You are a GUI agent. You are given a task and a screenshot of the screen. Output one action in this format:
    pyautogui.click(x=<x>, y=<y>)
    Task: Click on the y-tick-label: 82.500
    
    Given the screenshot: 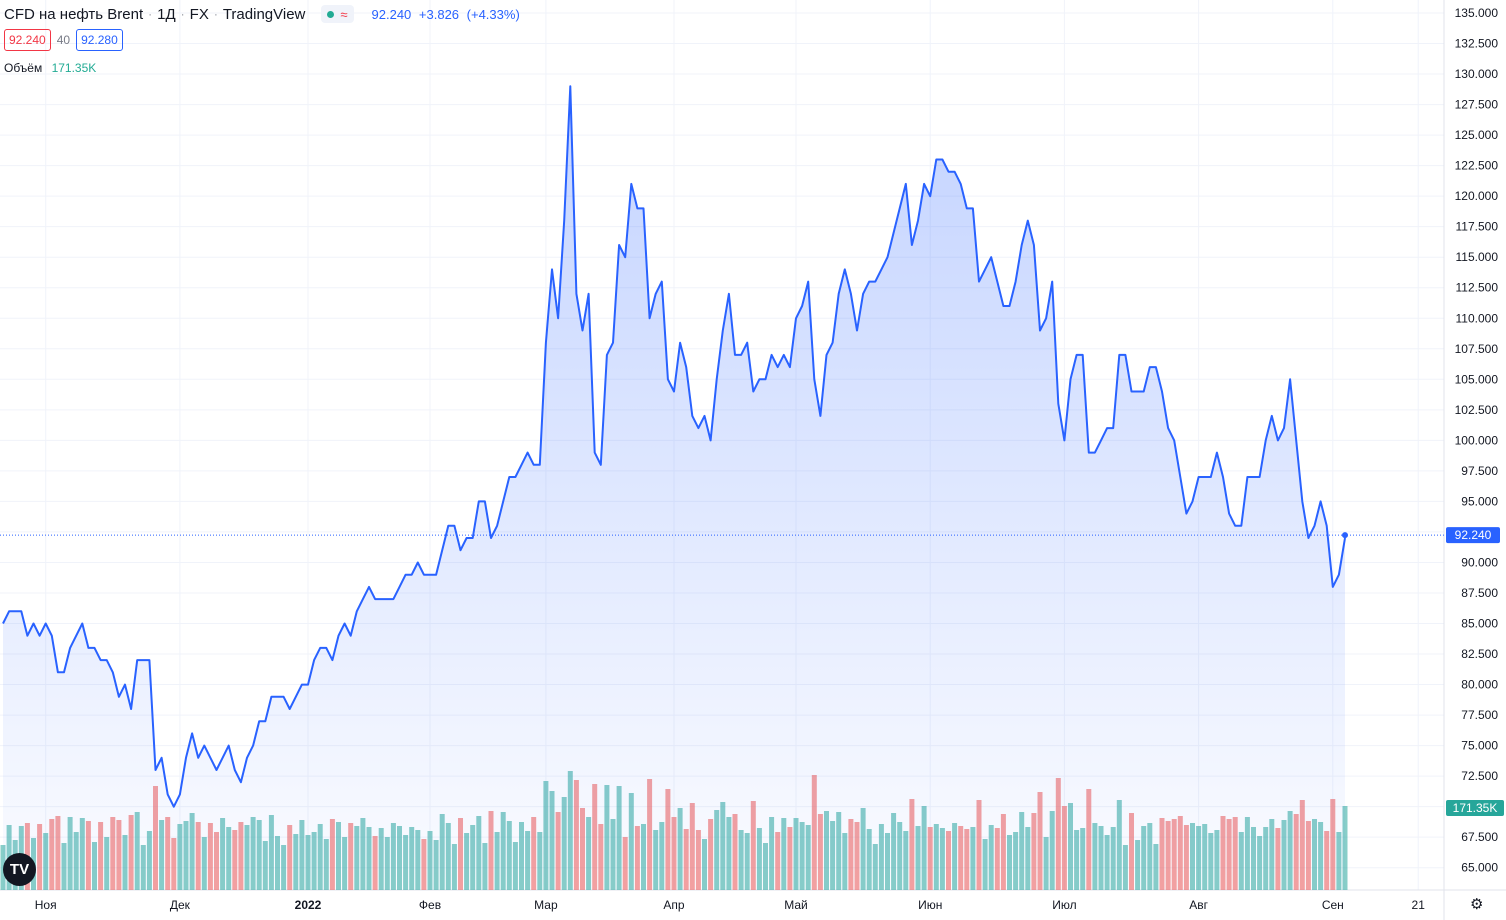 What is the action you would take?
    pyautogui.click(x=1479, y=654)
    